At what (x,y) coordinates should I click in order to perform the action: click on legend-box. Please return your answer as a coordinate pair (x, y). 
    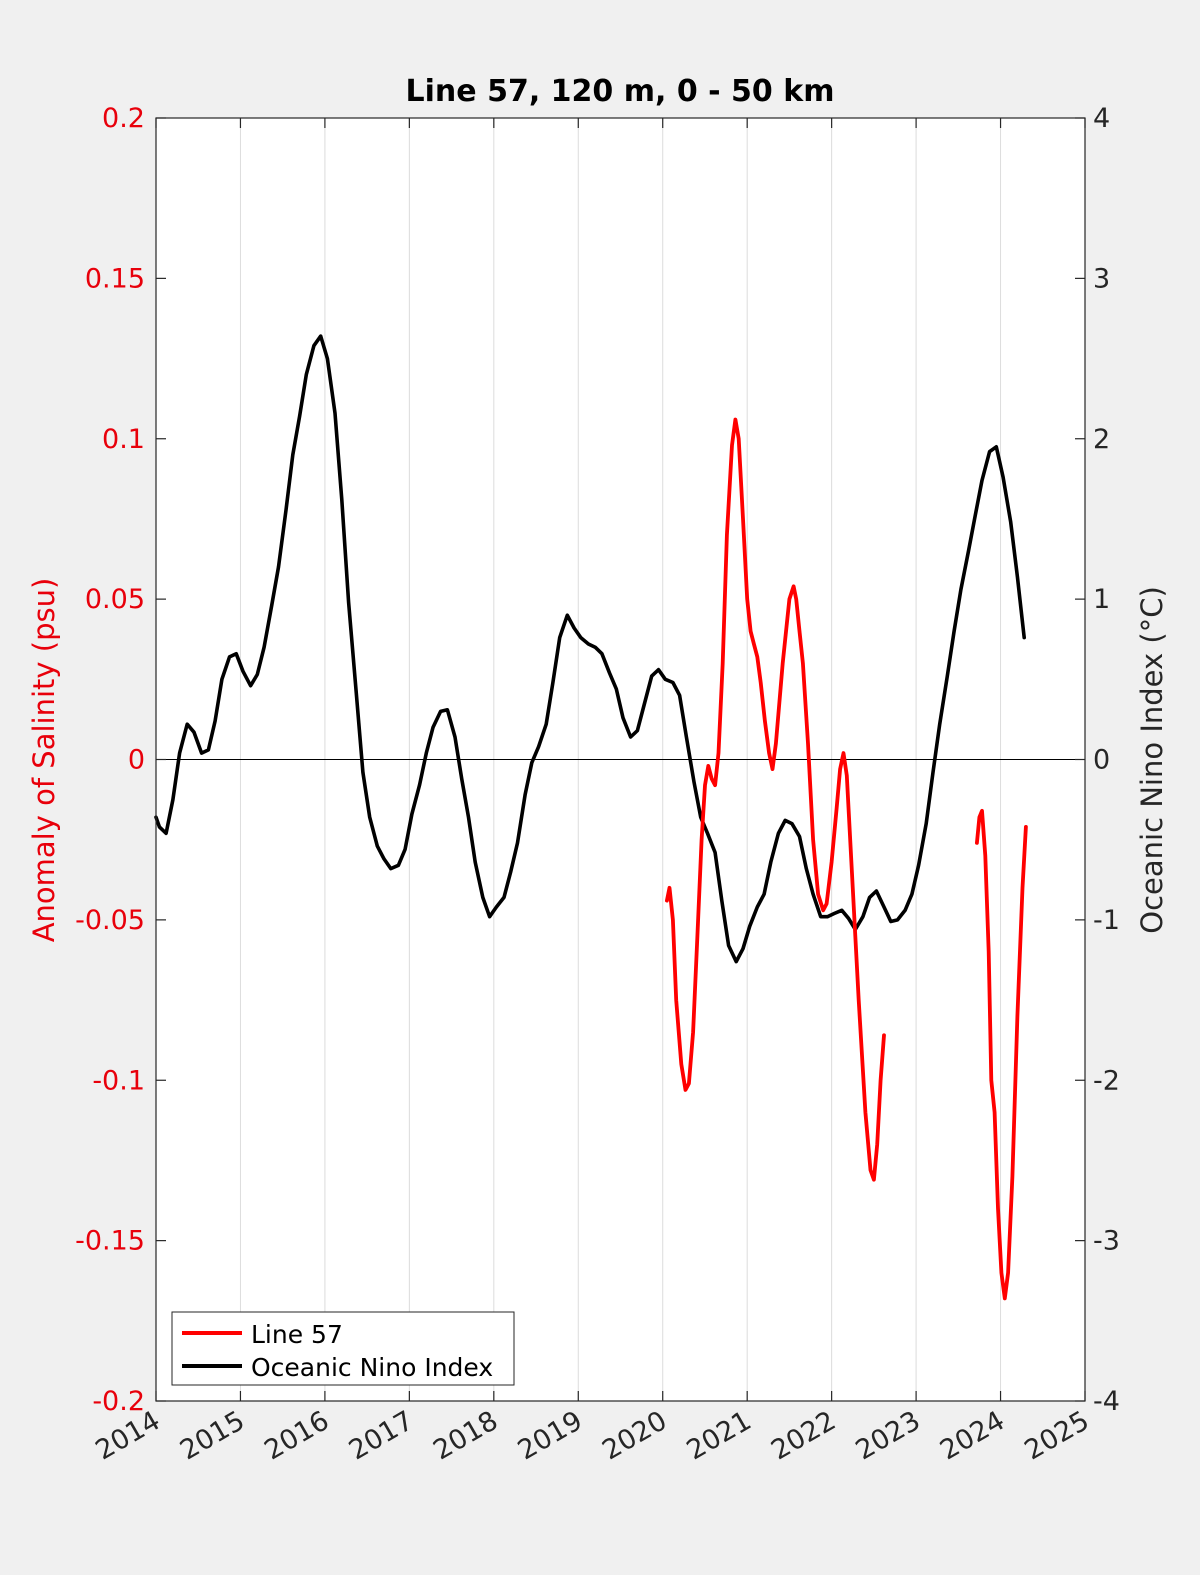
    Looking at the image, I should click on (343, 1348).